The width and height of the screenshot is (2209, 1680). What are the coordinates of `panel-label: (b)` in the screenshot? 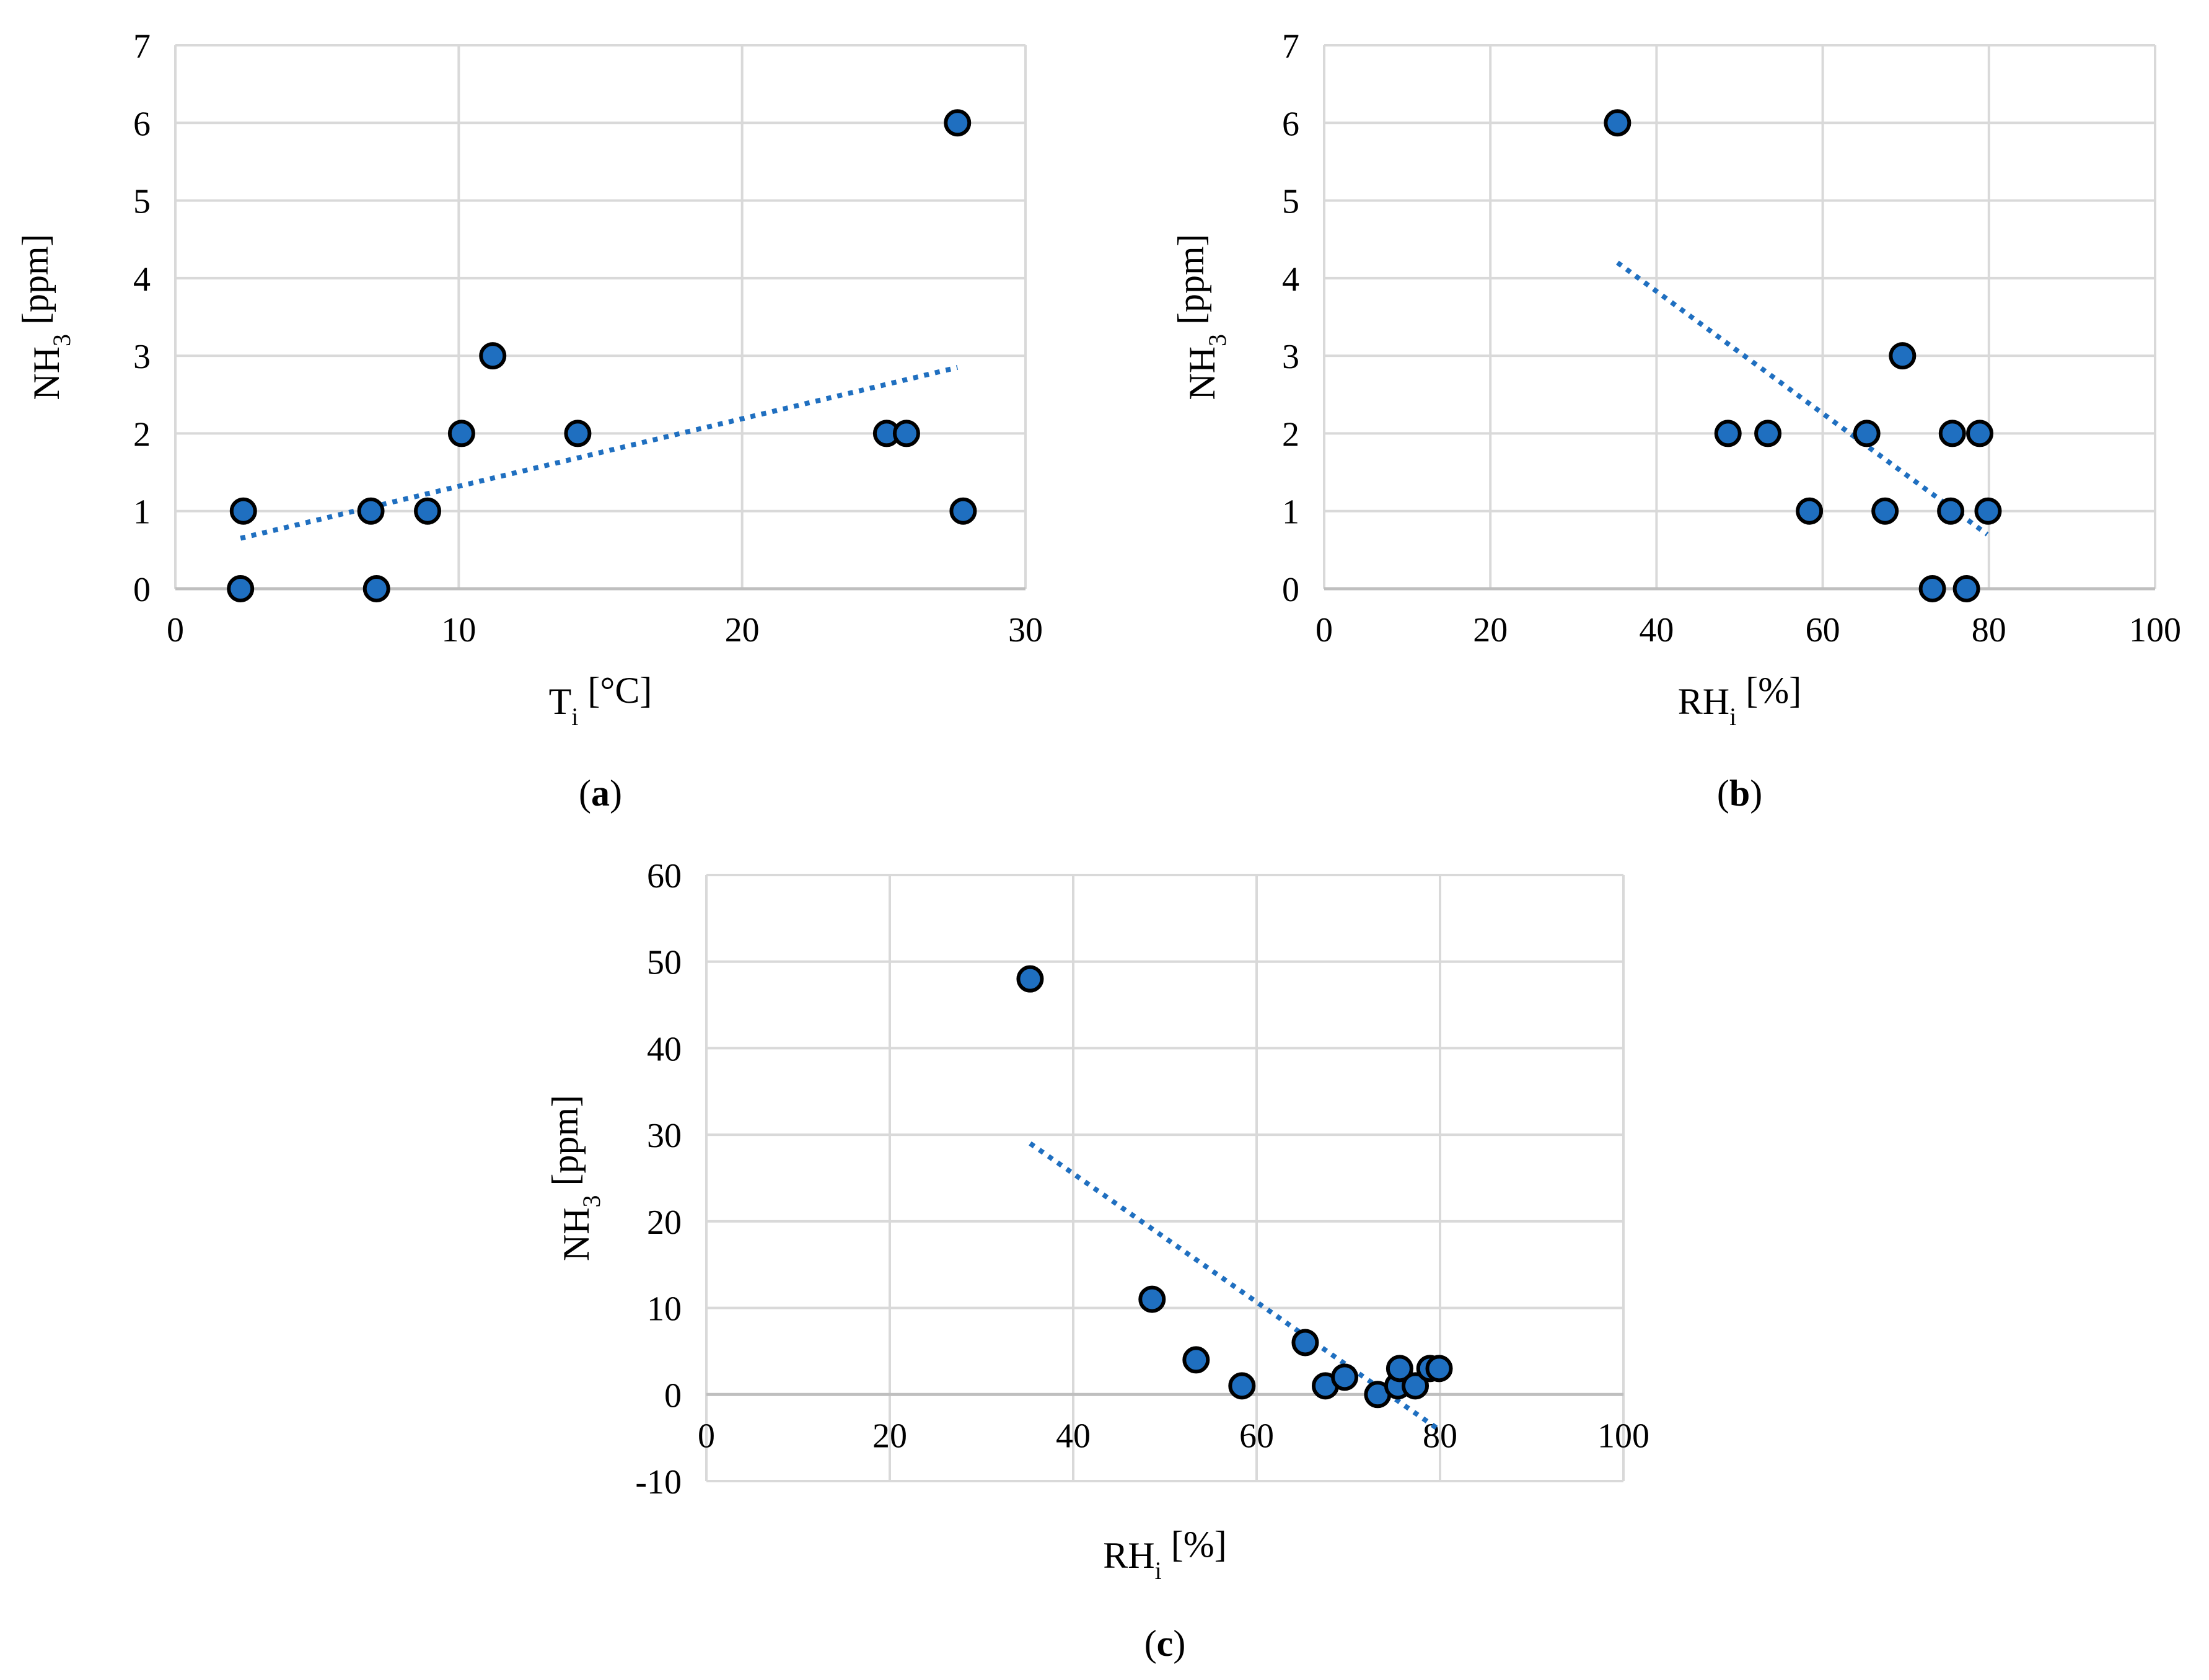 It's located at (1739, 793).